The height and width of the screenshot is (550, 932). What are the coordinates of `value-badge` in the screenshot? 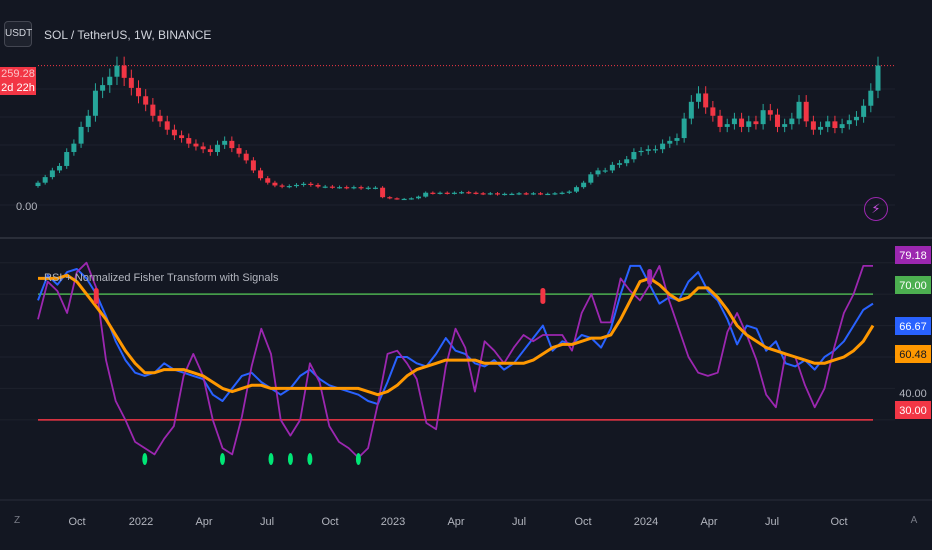 It's located at (913, 354).